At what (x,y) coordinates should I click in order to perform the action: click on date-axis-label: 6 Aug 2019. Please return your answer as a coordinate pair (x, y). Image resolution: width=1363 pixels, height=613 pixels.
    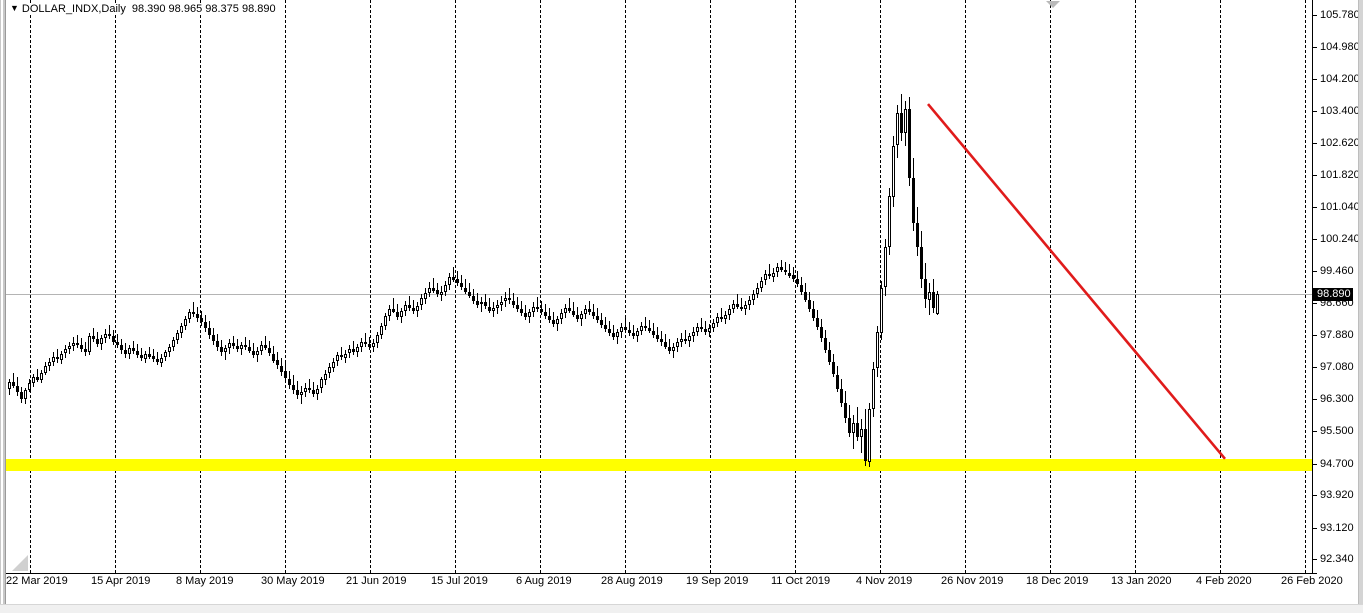
    Looking at the image, I should click on (544, 581).